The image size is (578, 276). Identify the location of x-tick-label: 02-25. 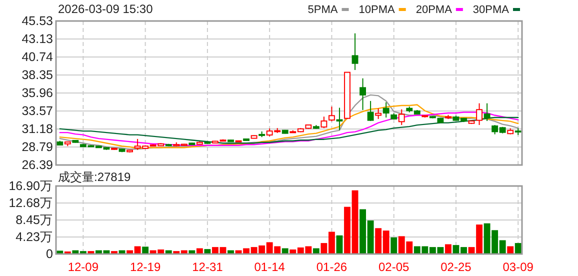
(456, 267).